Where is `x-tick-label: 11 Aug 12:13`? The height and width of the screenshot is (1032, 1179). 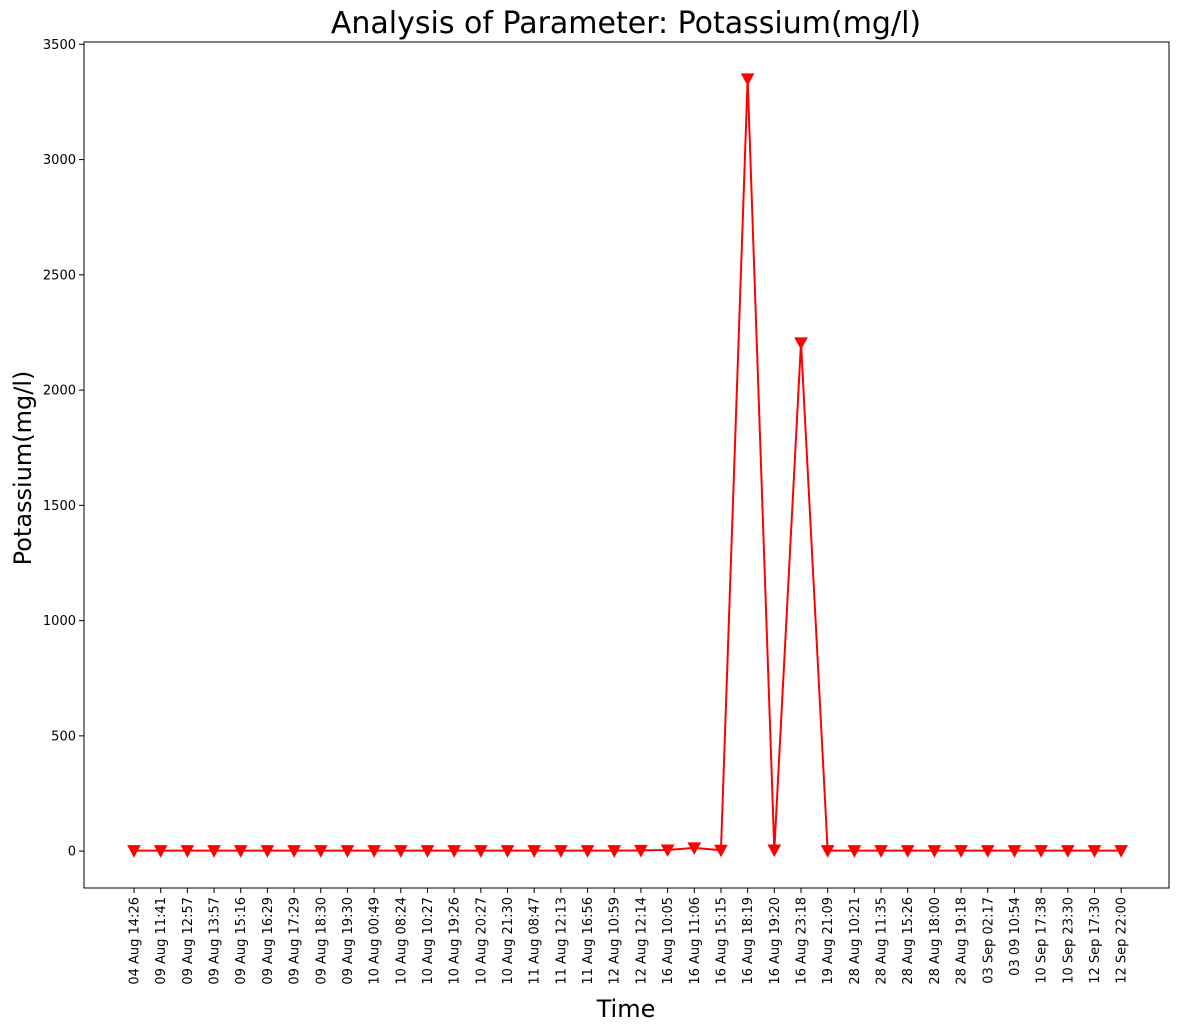
x-tick-label: 11 Aug 12:13 is located at coordinates (561, 941).